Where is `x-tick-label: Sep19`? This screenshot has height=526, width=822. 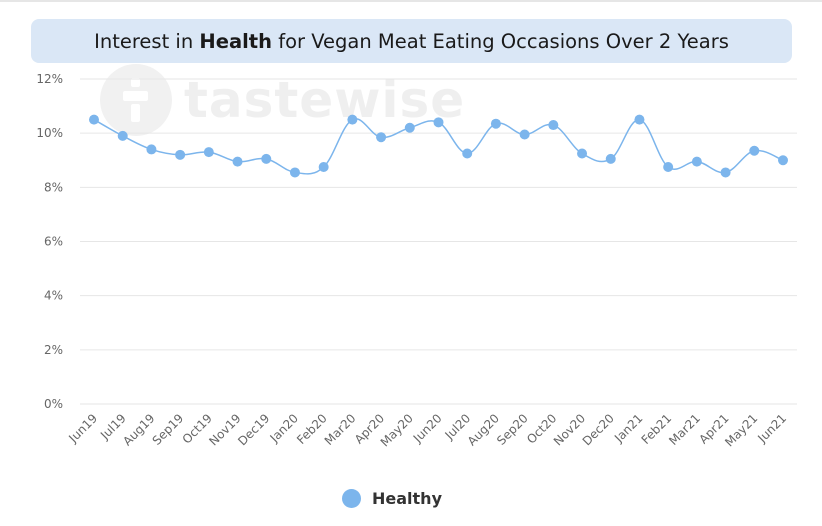 x-tick-label: Sep19 is located at coordinates (168, 429).